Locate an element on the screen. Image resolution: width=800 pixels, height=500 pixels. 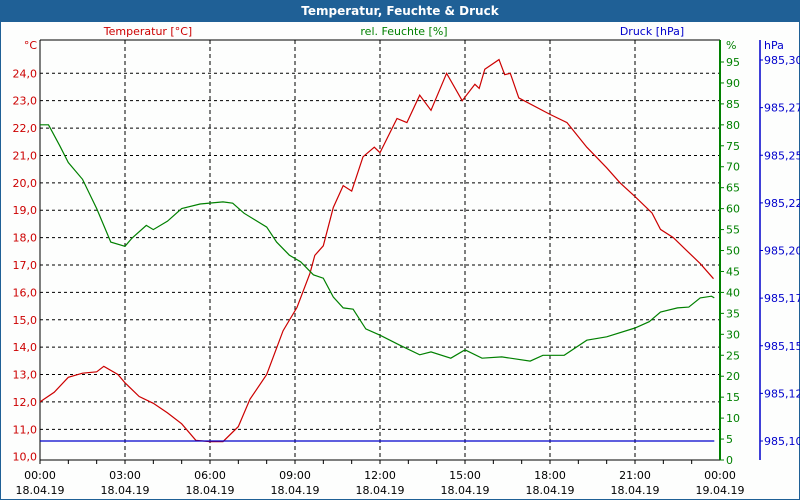
pressure-tick-label: 985,30 is located at coordinates (782, 60).